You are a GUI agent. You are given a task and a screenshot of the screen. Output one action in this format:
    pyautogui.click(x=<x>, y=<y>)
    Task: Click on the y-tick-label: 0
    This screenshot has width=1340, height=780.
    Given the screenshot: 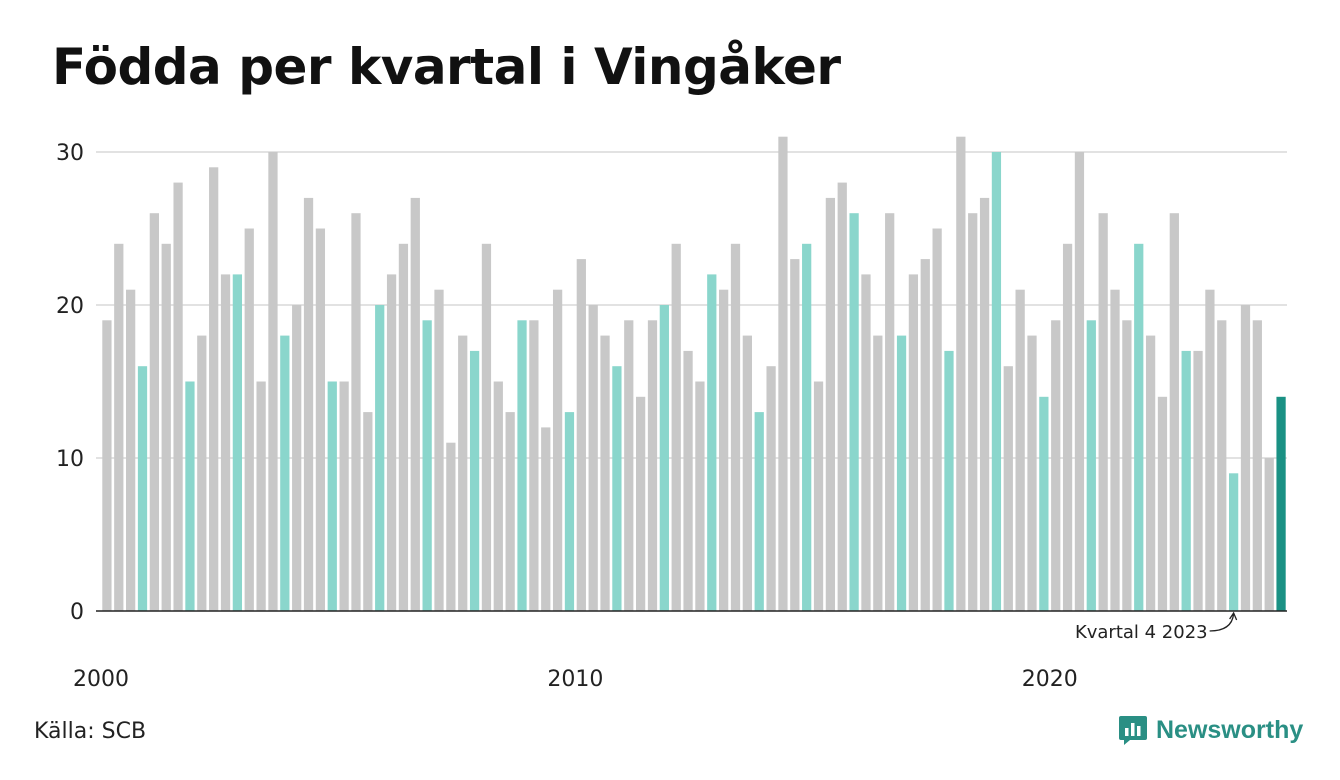 What is the action you would take?
    pyautogui.click(x=77, y=612)
    